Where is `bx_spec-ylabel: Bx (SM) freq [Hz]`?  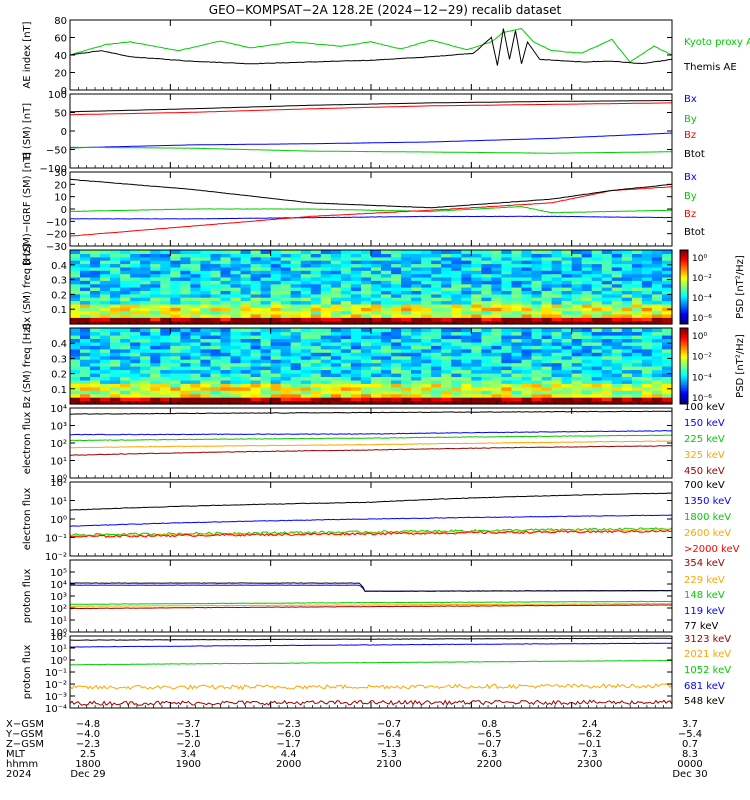 bx_spec-ylabel: Bx (SM) freq [Hz] is located at coordinates (27, 287).